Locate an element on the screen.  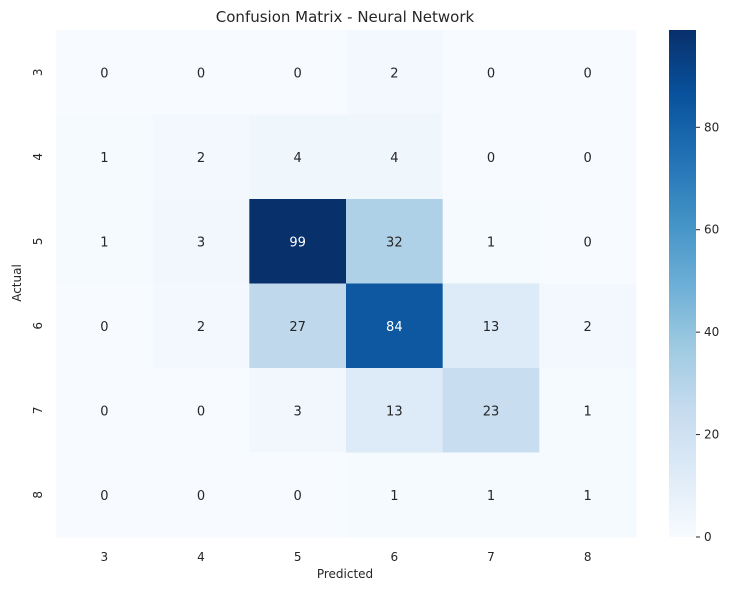
cell-value-label: 99 is located at coordinates (297, 242).